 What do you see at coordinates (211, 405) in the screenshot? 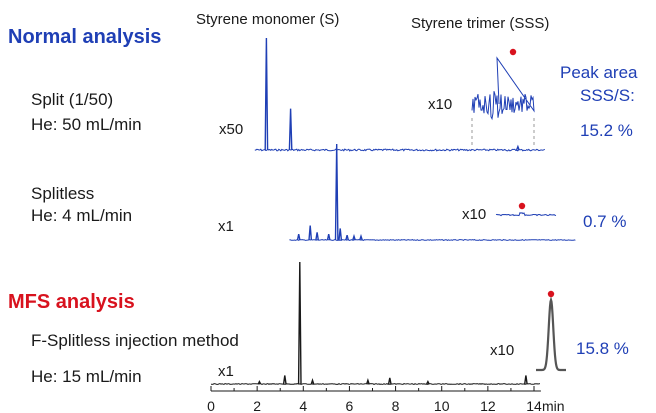
I see `x-tick-label: 0` at bounding box center [211, 405].